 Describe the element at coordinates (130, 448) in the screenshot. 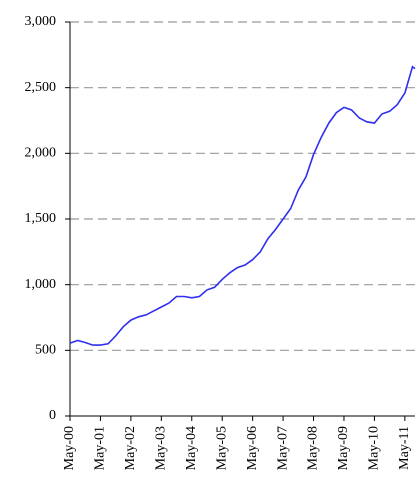

I see `x-tick-label: May-02` at that location.